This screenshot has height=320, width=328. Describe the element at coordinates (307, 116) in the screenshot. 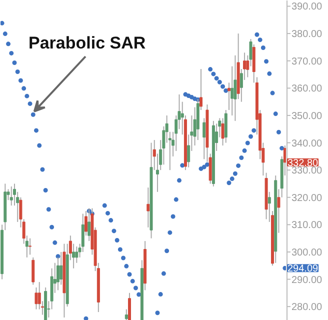

I see `y-tick-label: 350.00` at that location.